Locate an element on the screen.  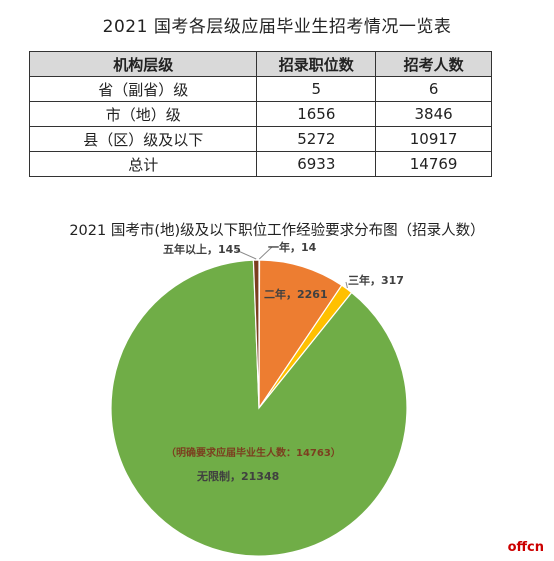
table-header-row: 机构层级 招录职位数 招考人数 is located at coordinates (260, 64).